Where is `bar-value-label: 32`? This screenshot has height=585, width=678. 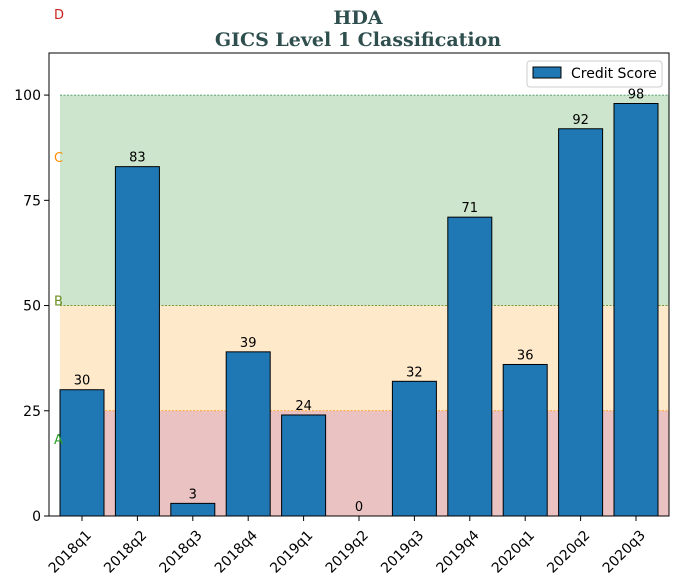
bar-value-label: 32 is located at coordinates (414, 372).